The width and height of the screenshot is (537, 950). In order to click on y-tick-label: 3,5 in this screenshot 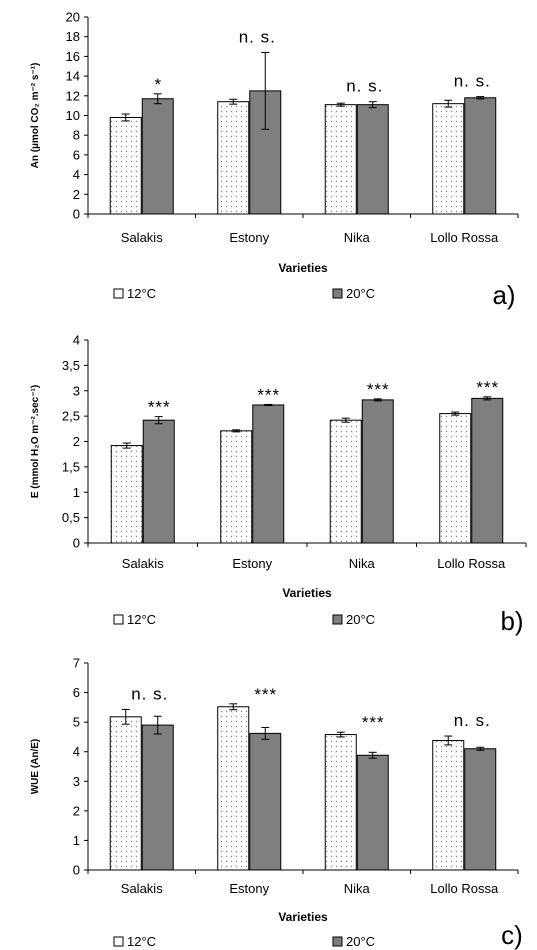, I will do `click(71, 365)`.